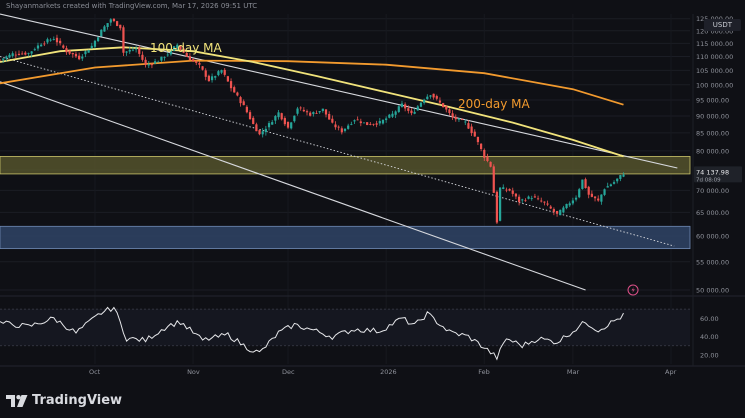 The width and height of the screenshot is (745, 418). I want to click on currency-label: USDT, so click(722, 25).